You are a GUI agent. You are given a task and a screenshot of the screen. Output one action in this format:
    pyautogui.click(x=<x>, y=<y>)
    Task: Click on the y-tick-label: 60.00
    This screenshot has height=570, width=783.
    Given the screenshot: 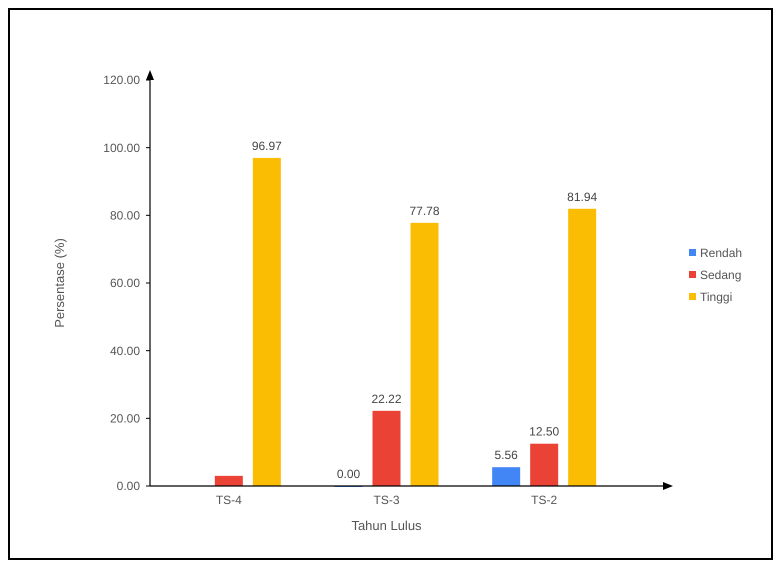 What is the action you would take?
    pyautogui.click(x=125, y=283)
    